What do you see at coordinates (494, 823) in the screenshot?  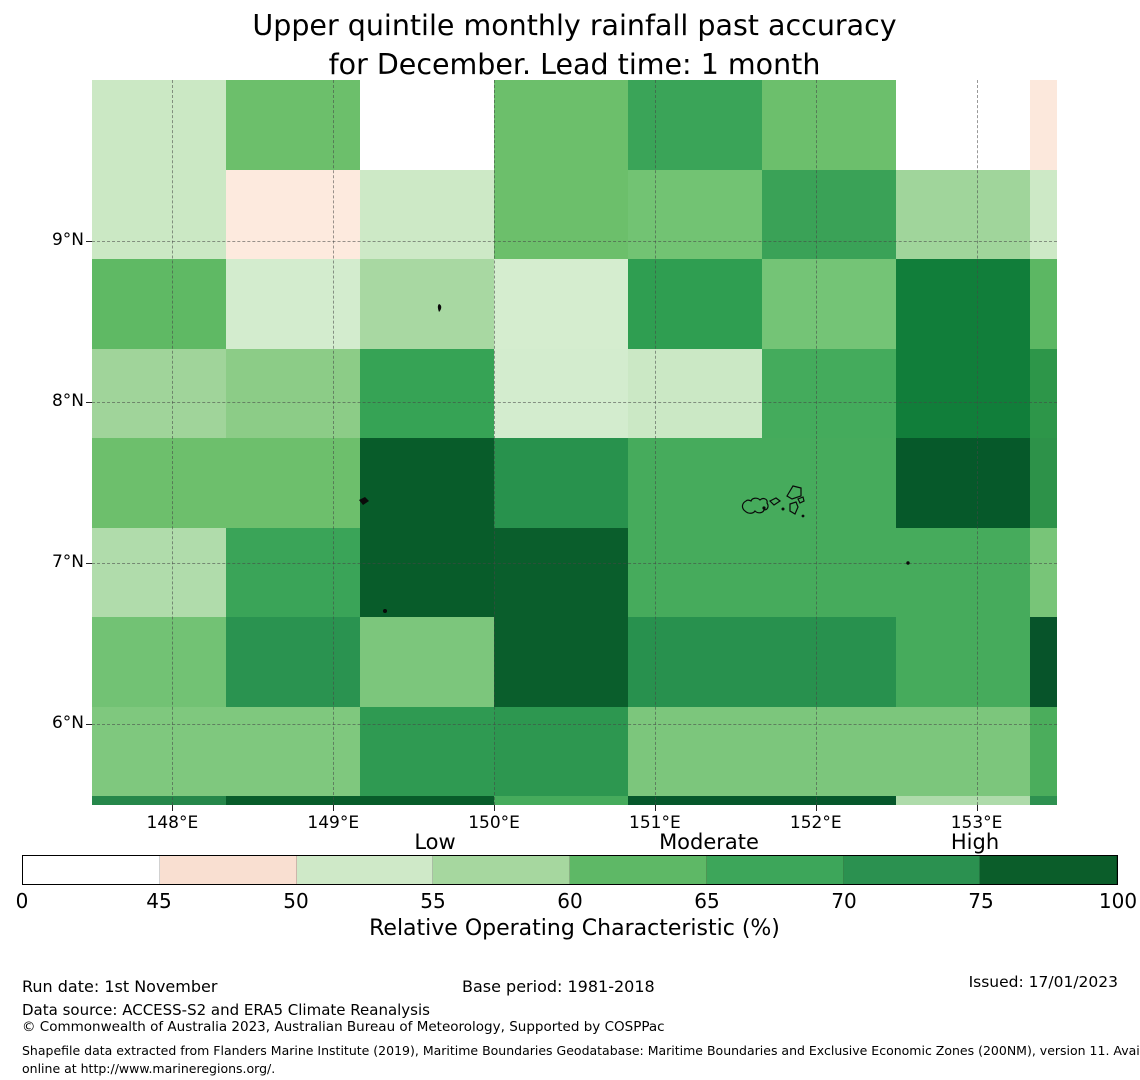 I see `x-tick-label: 150°E` at bounding box center [494, 823].